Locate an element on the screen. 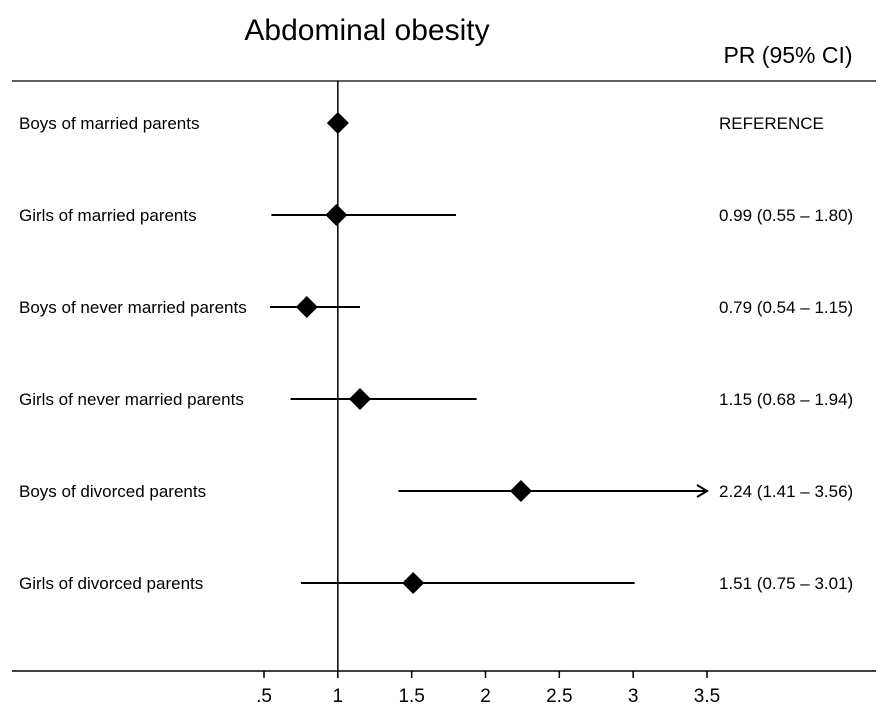  chart-title: Abdominal obesity is located at coordinates (366, 30).